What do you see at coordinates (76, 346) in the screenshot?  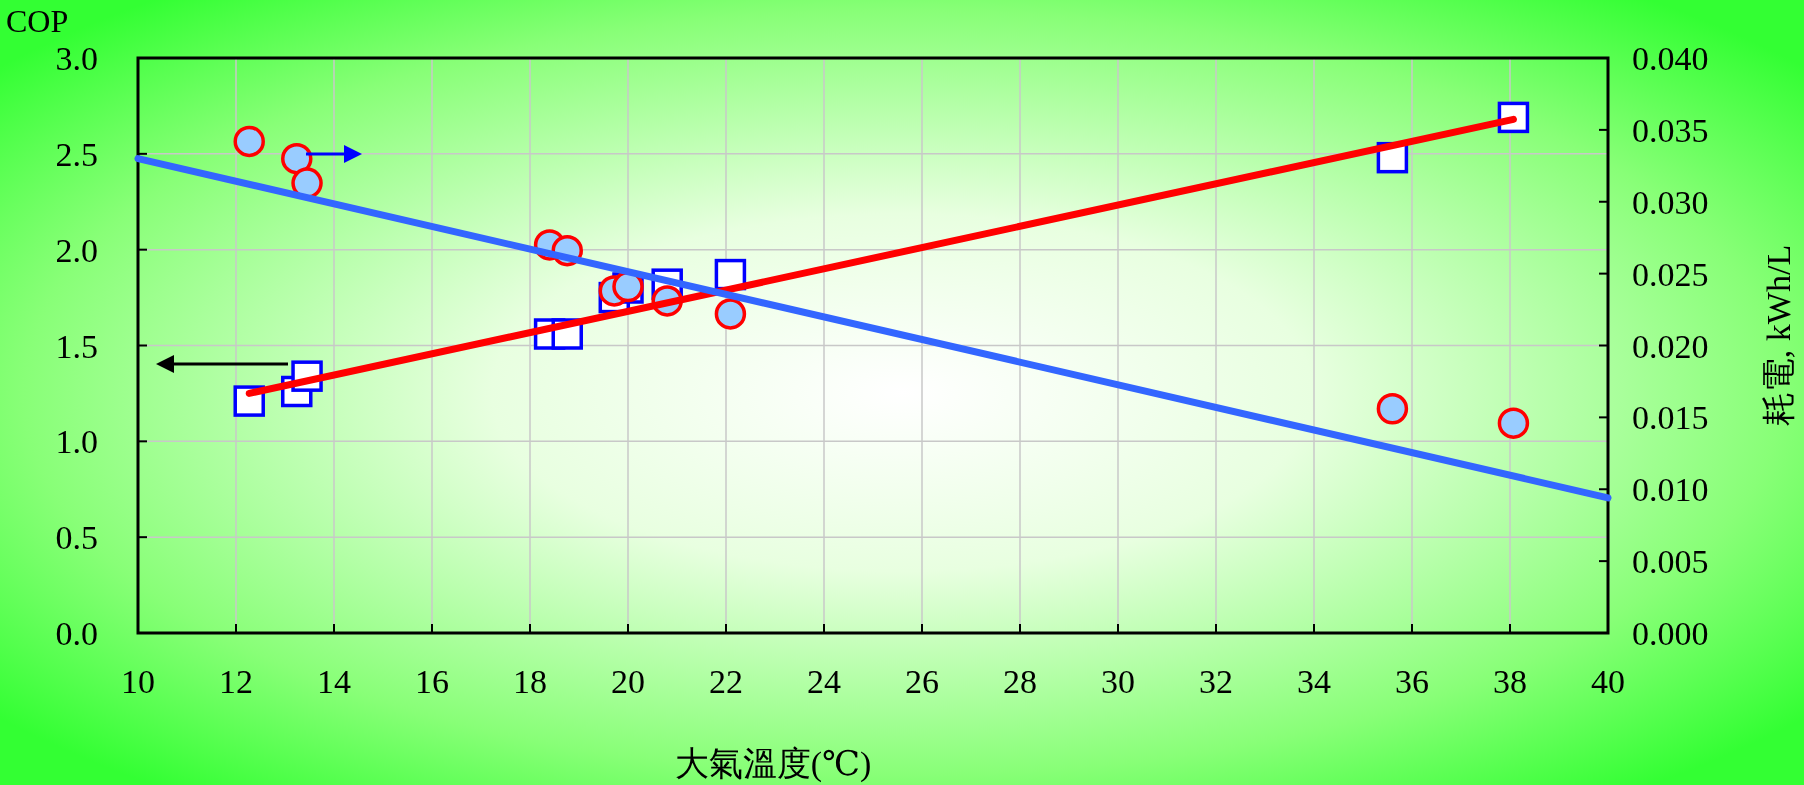 I see `y-tick-label: 1.5` at bounding box center [76, 346].